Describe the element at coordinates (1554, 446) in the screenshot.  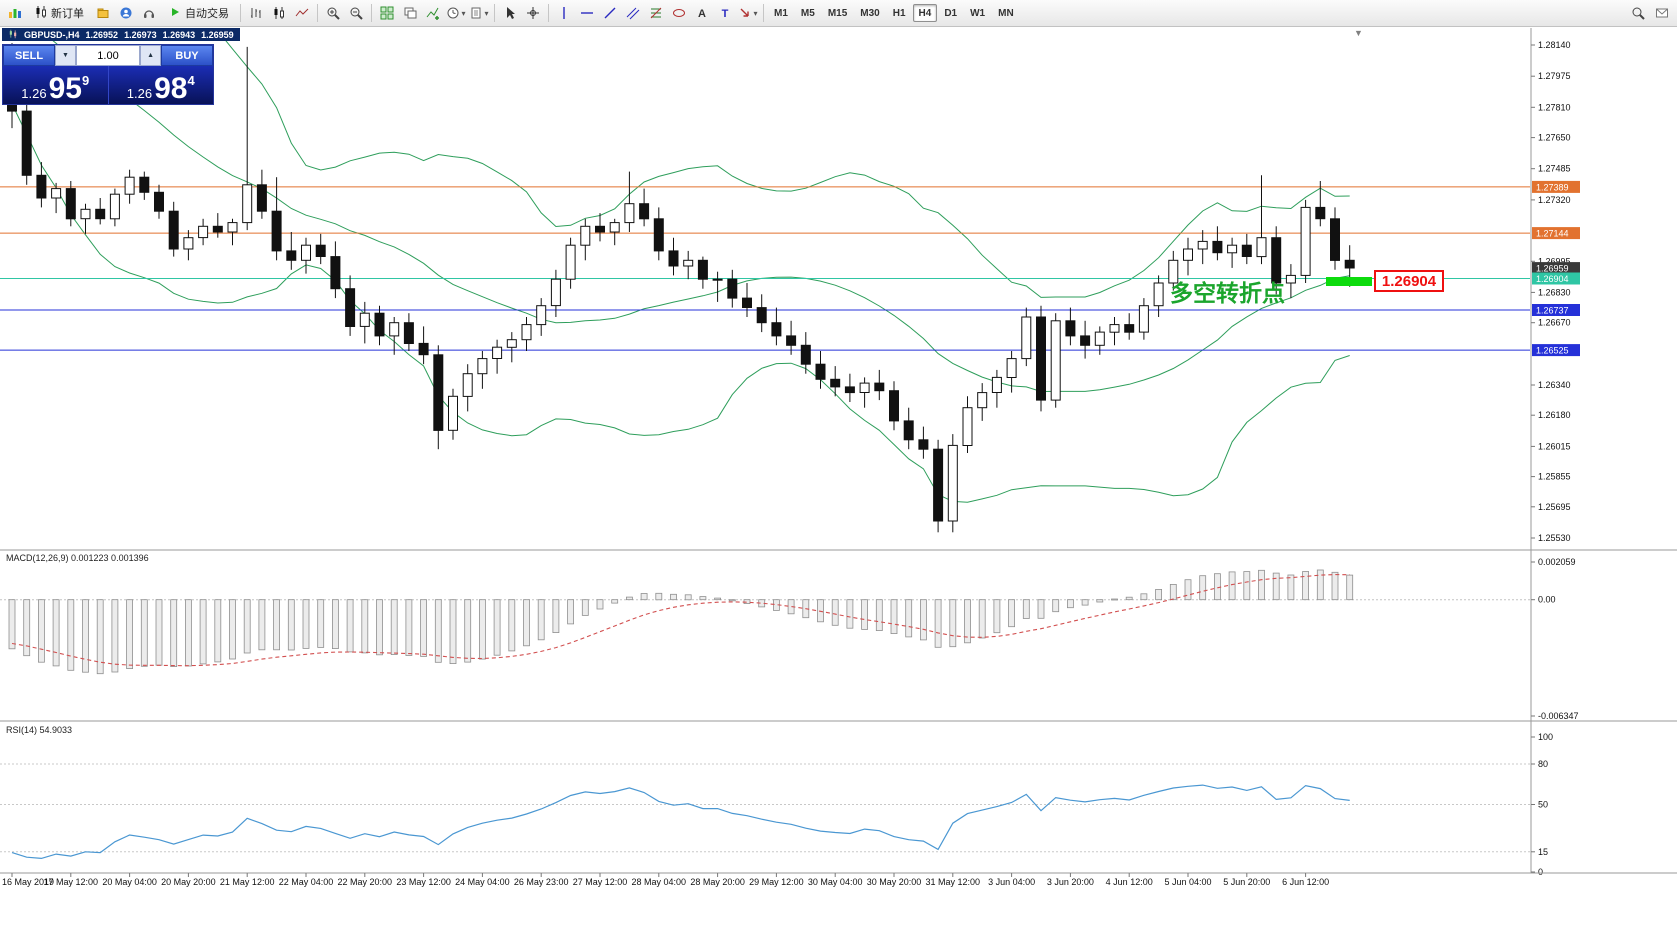
I see `price-tick-label: 1.26015` at that location.